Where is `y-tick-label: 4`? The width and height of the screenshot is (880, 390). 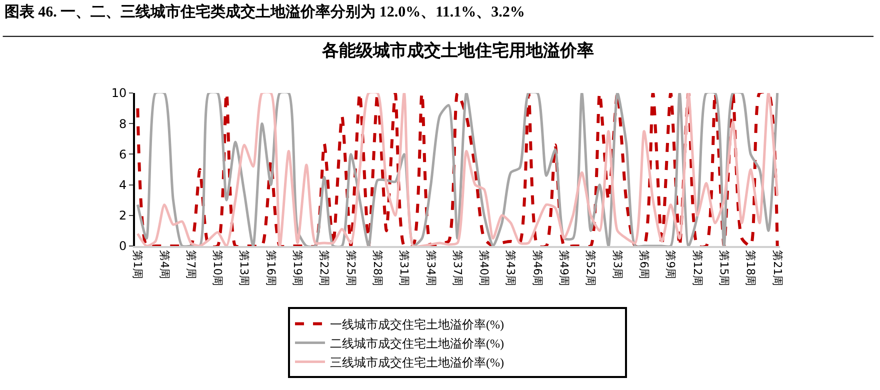
y-tick-label: 4 is located at coordinates (122, 185).